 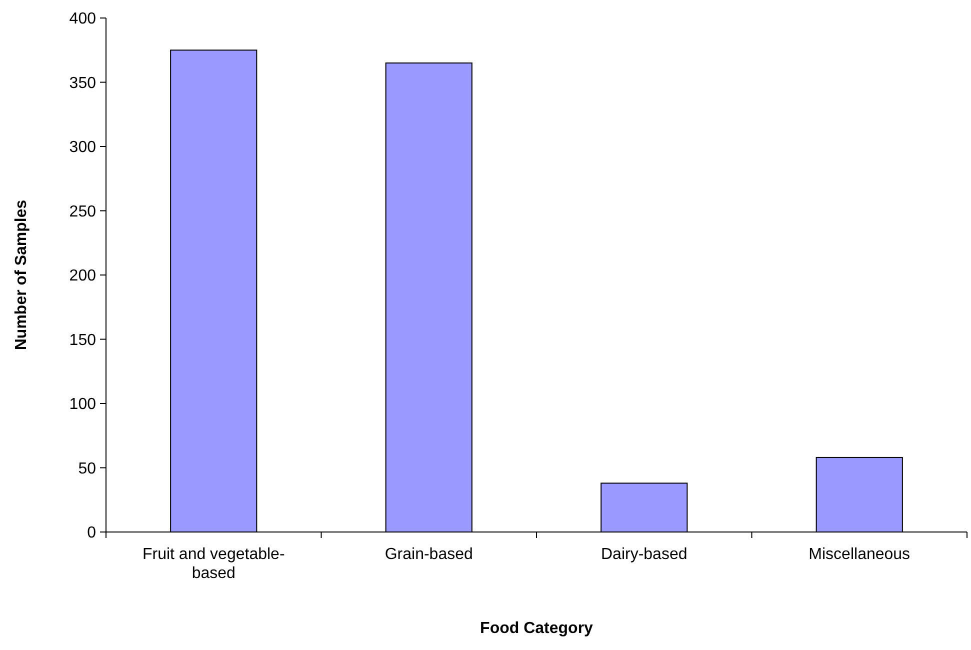 I want to click on x-tick-label: Miscellaneous, so click(x=859, y=554).